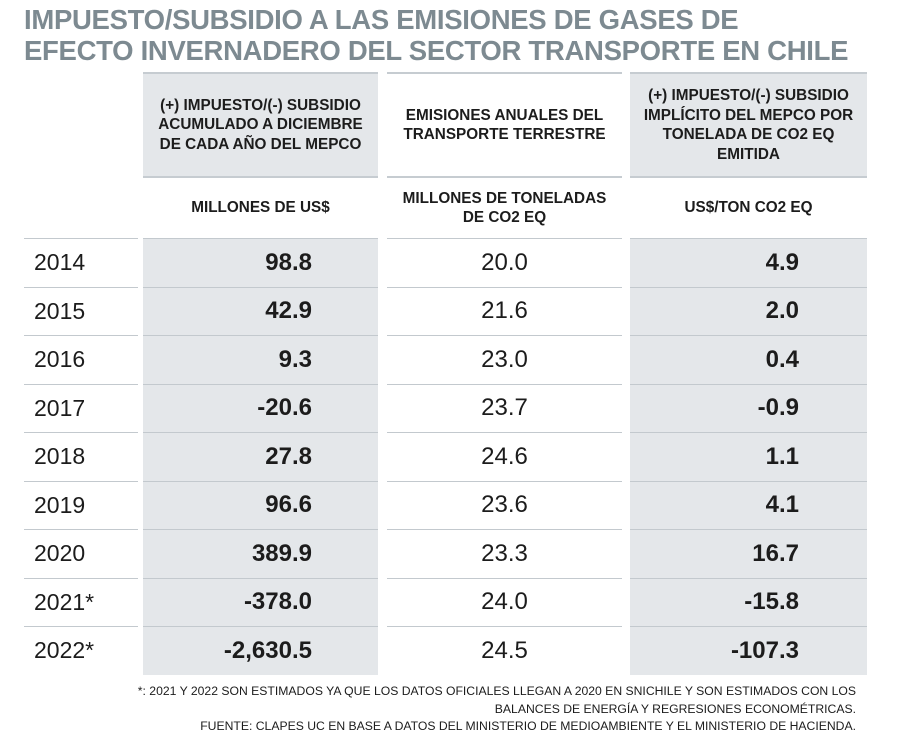 This screenshot has height=748, width=900. Describe the element at coordinates (748, 262) in the screenshot. I see `por-ton-value: 4.9` at that location.